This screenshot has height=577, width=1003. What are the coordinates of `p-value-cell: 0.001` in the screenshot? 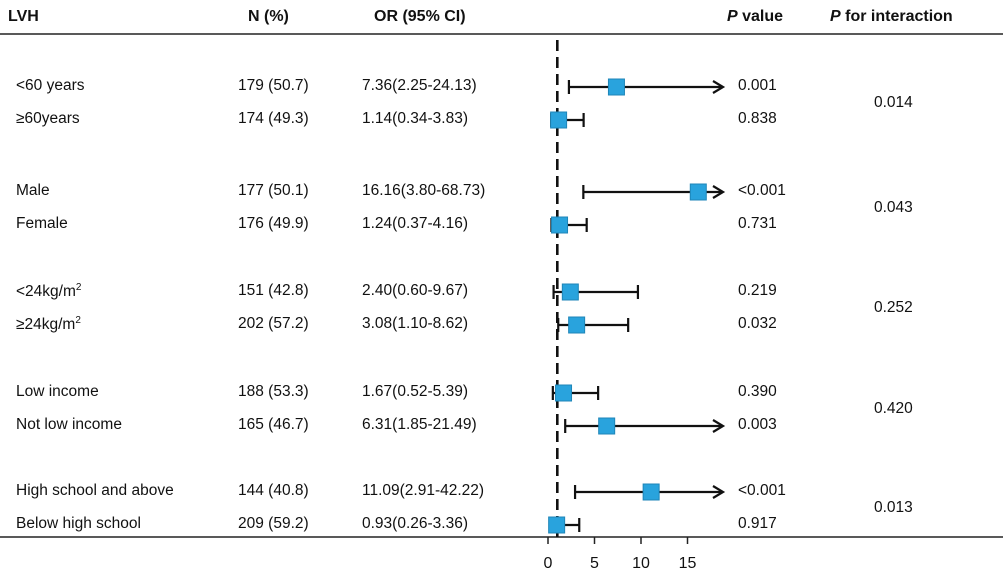 It's located at (757, 85).